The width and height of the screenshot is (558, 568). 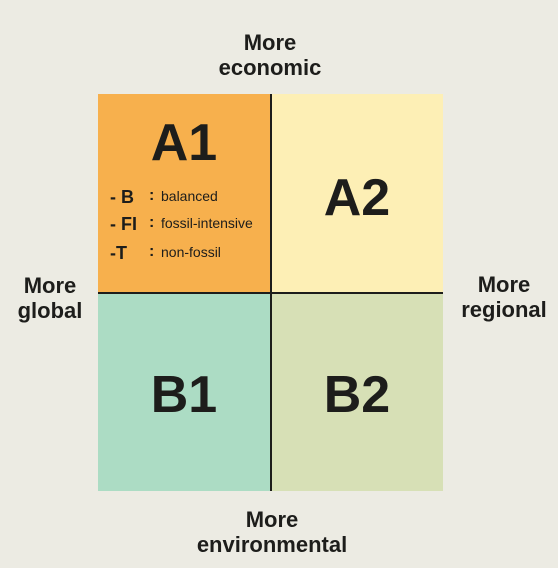 I want to click on axis-label-right-line1: More, so click(x=504, y=284).